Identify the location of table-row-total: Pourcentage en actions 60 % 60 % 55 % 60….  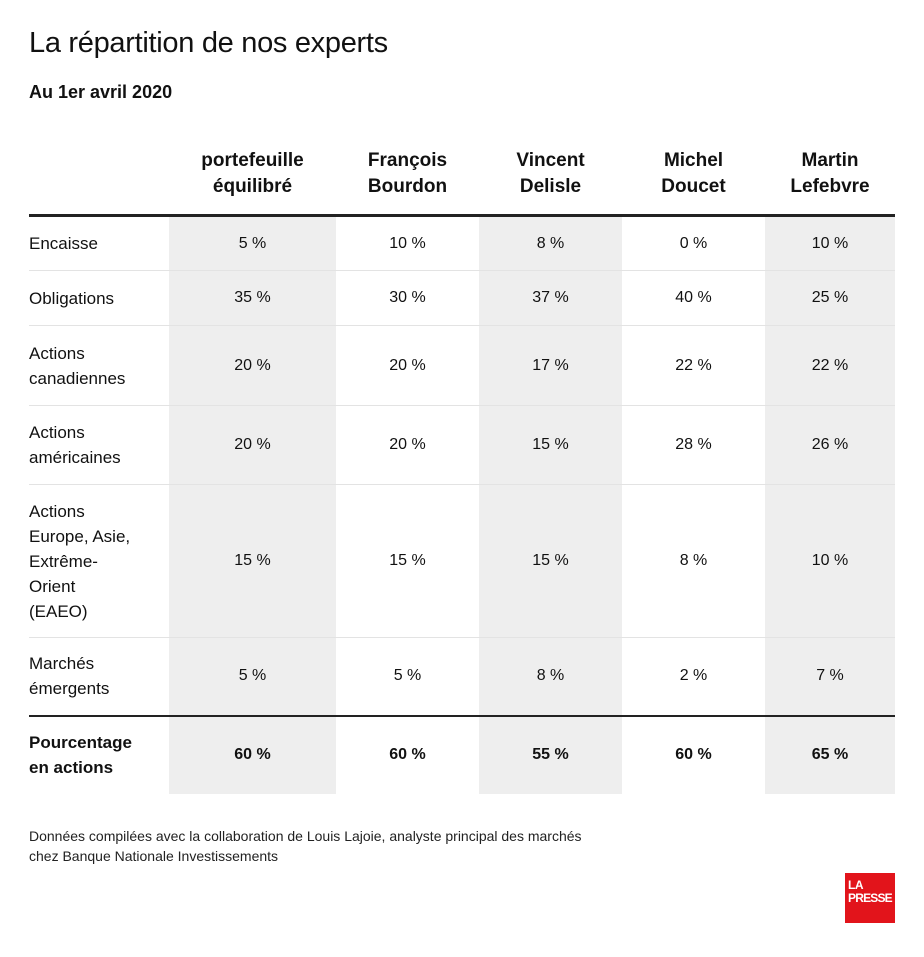
(462, 754).